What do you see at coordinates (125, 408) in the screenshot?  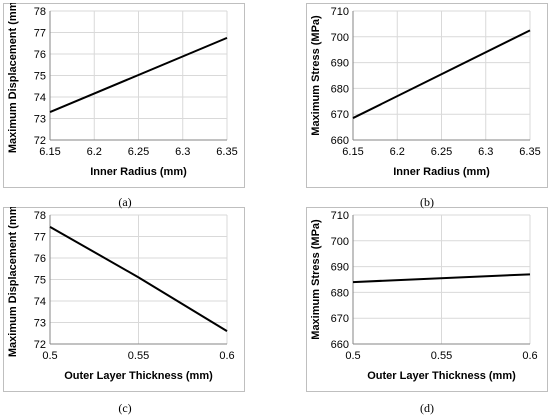 I see `caption-c: (c)` at bounding box center [125, 408].